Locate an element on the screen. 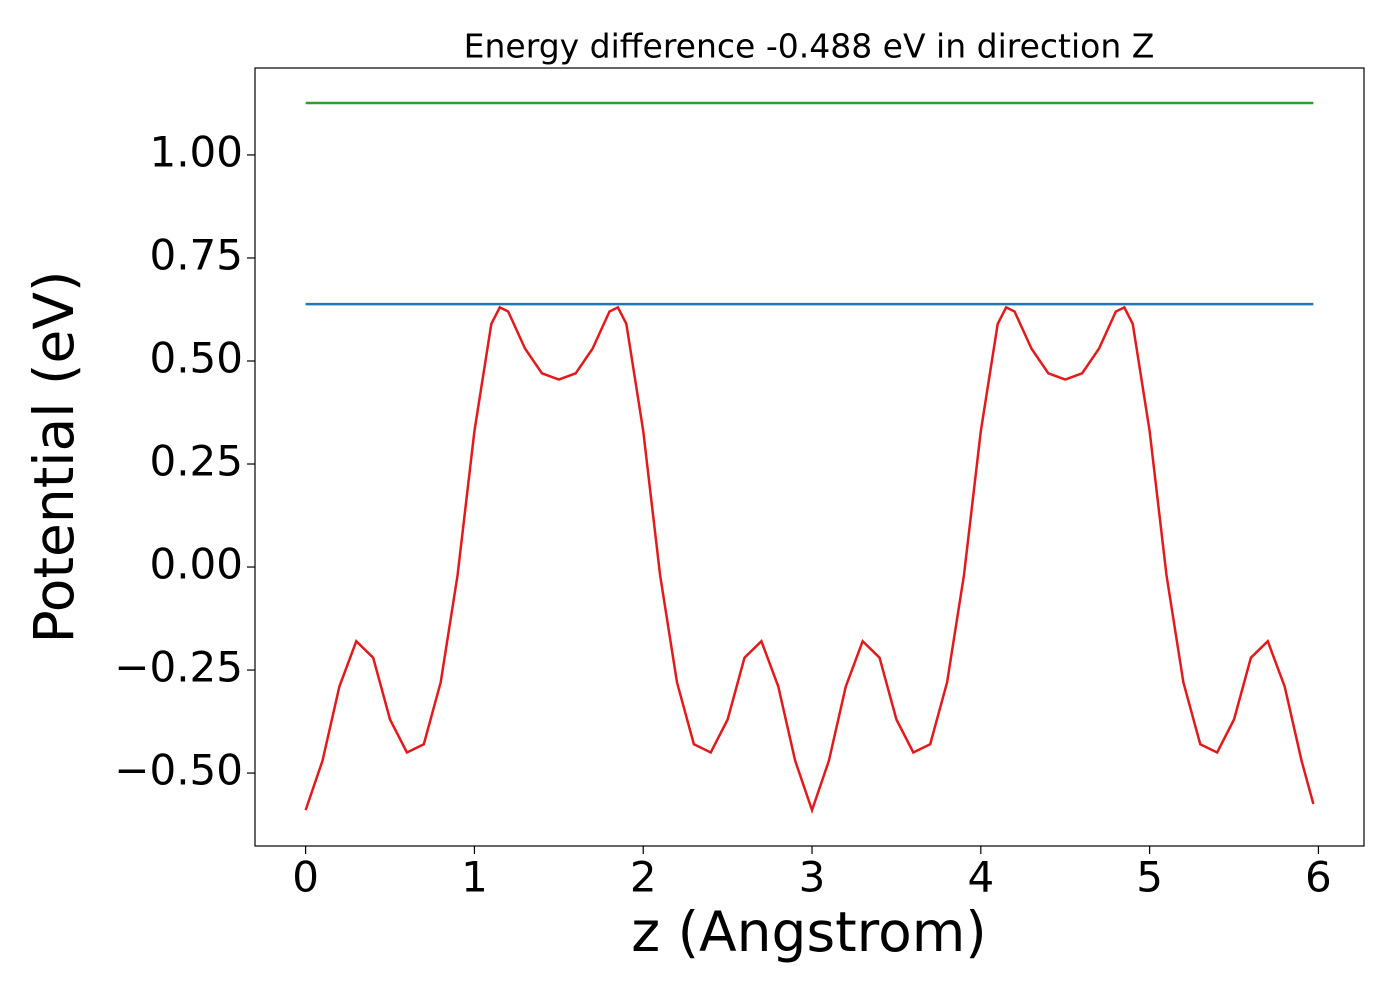 This screenshot has width=1400, height=1000. y-tick-label: −0.50 is located at coordinates (178, 770).